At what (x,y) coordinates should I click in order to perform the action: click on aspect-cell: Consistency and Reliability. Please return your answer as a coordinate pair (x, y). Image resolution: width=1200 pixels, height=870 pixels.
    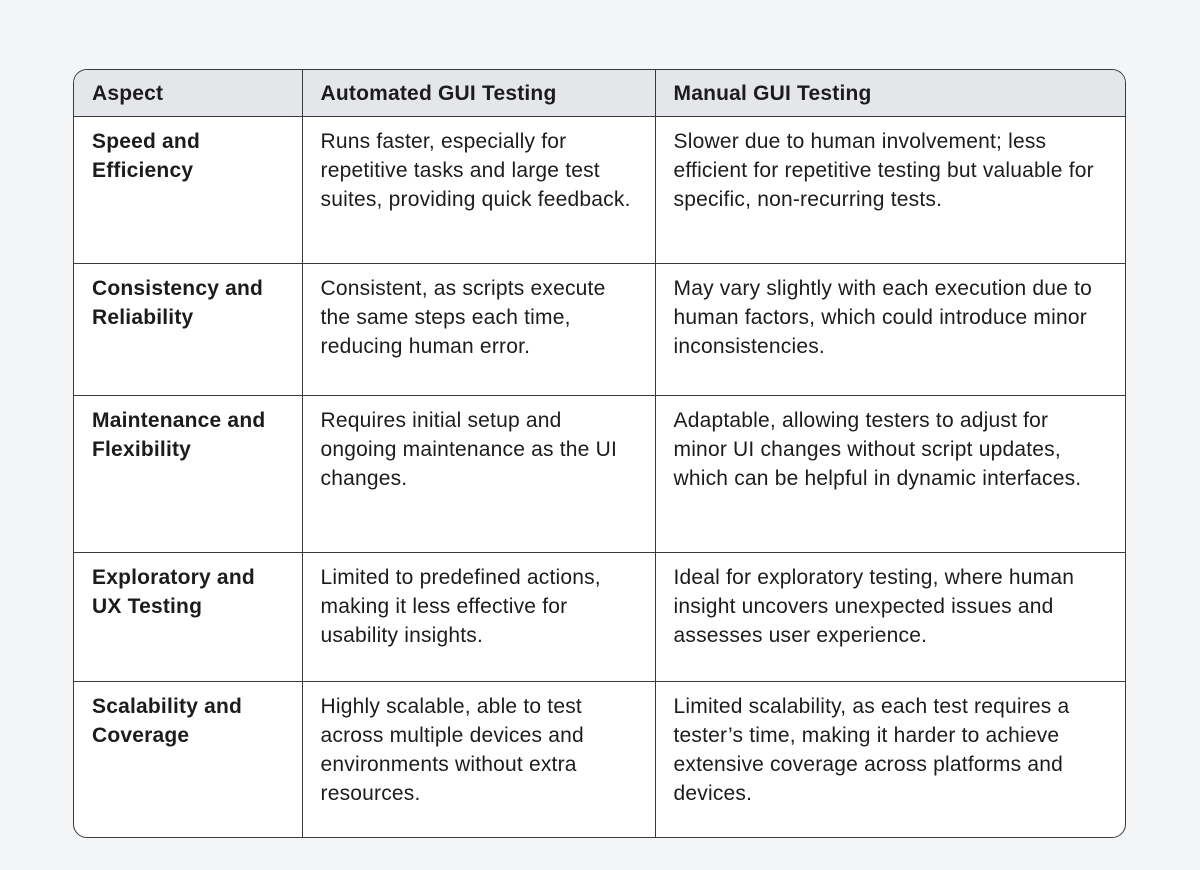
    Looking at the image, I should click on (188, 329).